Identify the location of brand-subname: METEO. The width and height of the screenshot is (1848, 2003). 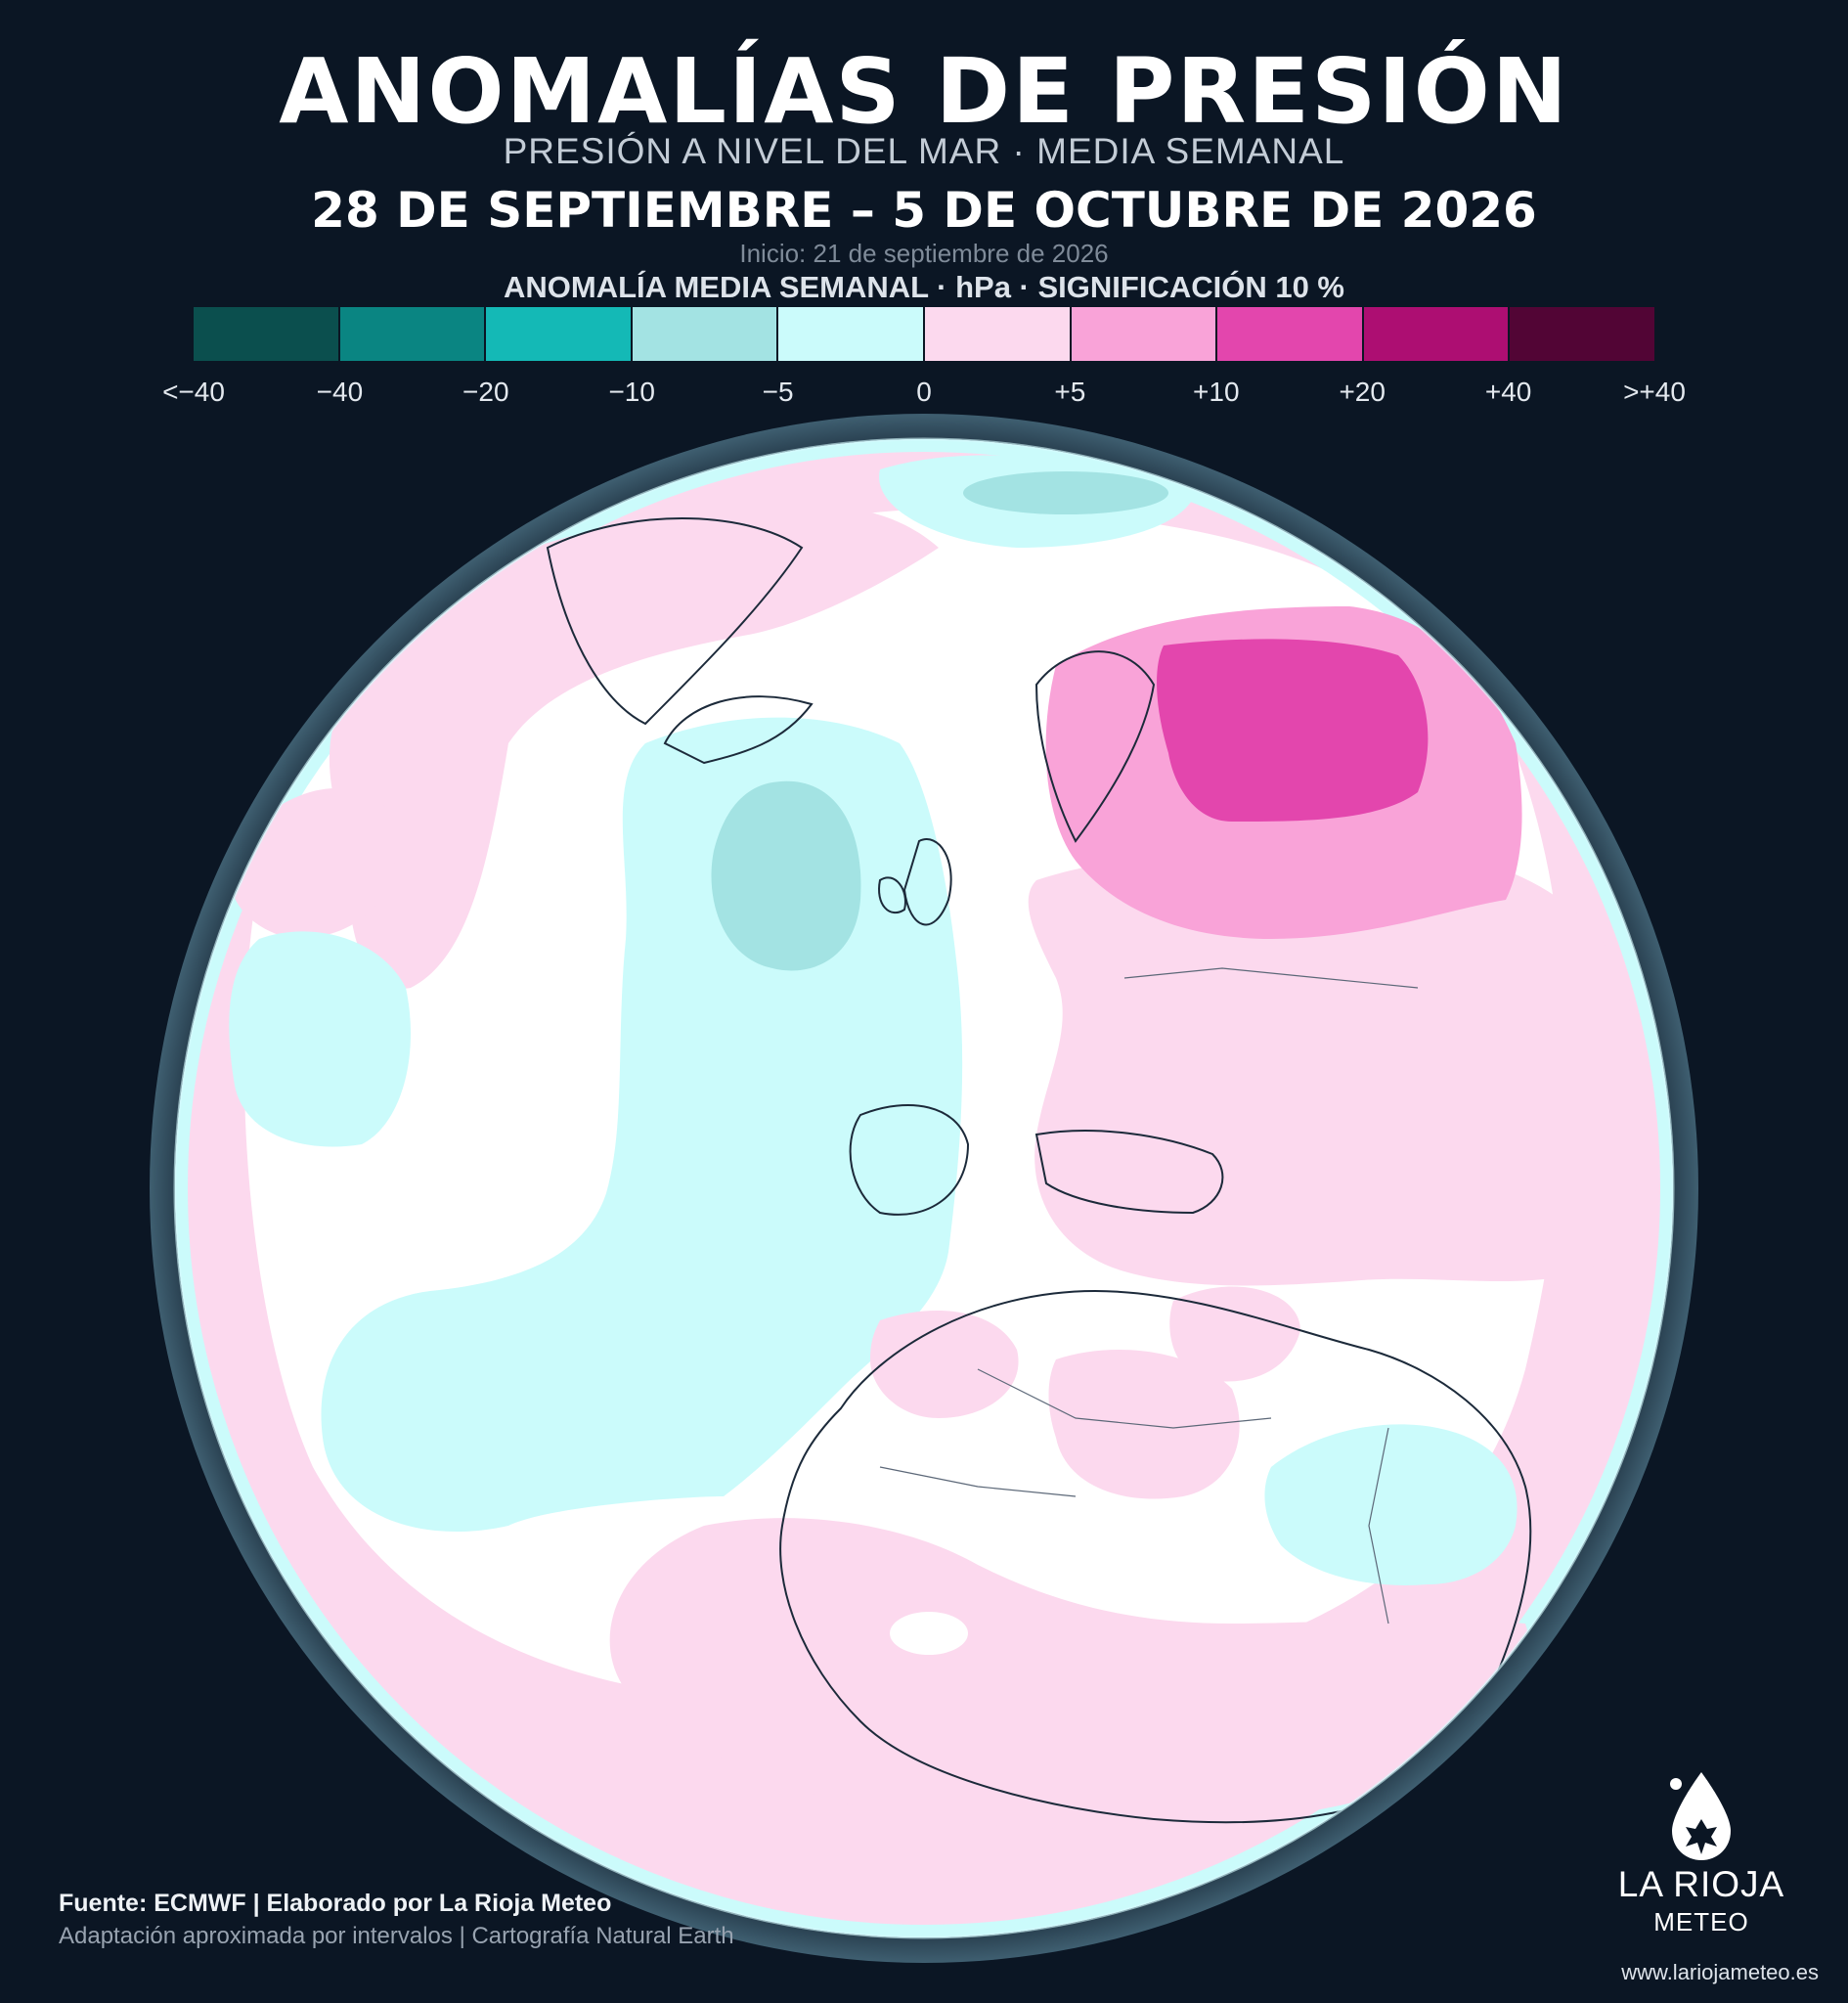
(1701, 1922).